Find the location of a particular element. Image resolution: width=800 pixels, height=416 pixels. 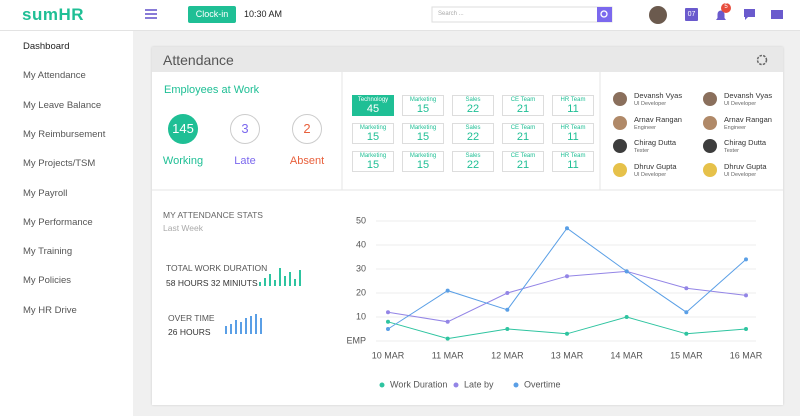

person-role: Tester is located at coordinates (731, 151).